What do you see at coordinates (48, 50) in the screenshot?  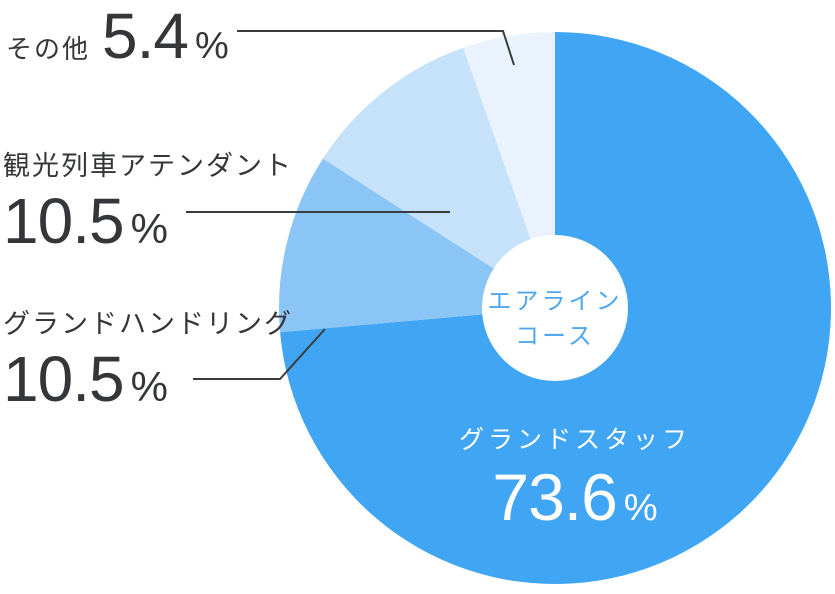 I see `callout-other-label: その他` at bounding box center [48, 50].